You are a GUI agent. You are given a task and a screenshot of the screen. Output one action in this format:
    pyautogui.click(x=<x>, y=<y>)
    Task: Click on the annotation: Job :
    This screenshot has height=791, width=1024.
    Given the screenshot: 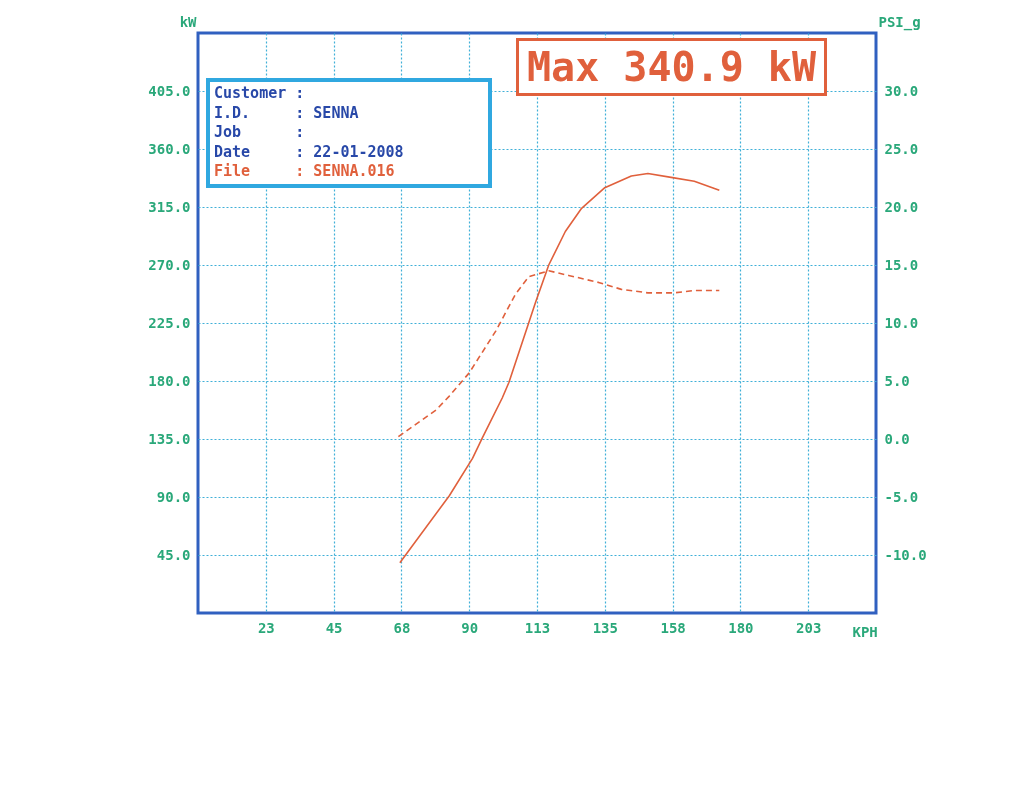 What is the action you would take?
    pyautogui.click(x=260, y=133)
    